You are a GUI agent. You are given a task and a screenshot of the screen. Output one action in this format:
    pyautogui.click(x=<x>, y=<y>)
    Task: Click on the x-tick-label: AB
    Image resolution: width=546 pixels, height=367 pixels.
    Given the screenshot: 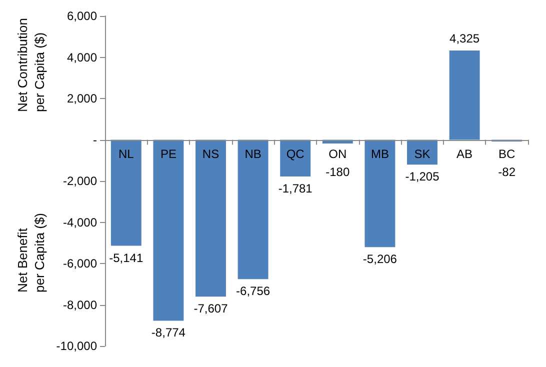 What is the action you would take?
    pyautogui.click(x=464, y=153)
    